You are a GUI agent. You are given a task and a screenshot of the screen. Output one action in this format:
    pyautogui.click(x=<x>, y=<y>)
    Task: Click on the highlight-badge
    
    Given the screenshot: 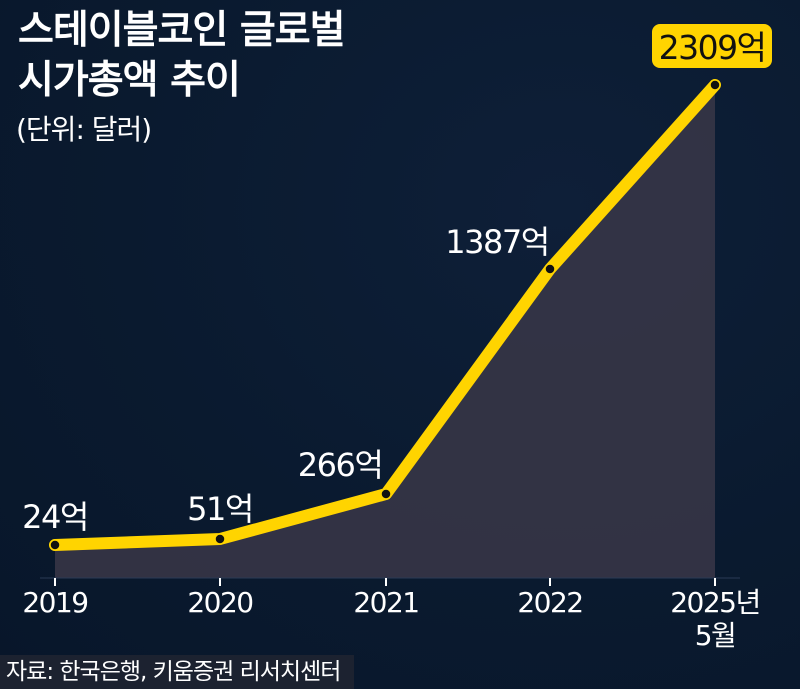 What is the action you would take?
    pyautogui.click(x=712, y=46)
    